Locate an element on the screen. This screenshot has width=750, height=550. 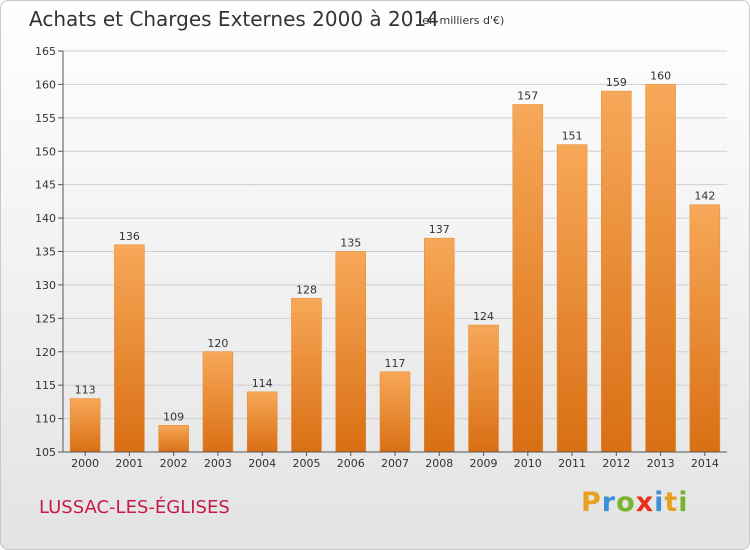
x-tick-label: 2007 is located at coordinates (395, 463).